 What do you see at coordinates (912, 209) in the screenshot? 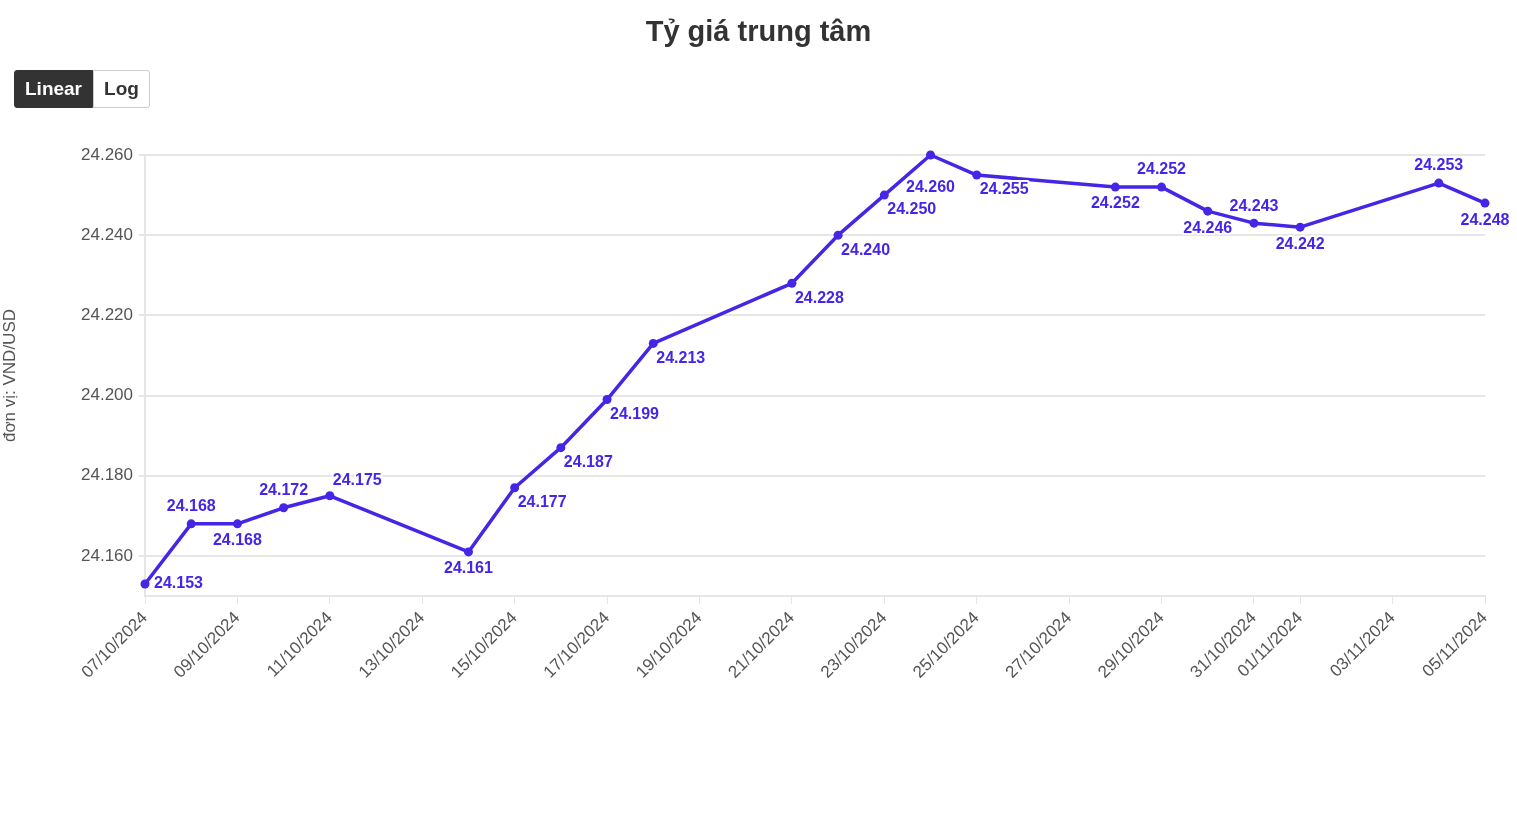
I see `data-label: 24.250` at bounding box center [912, 209].